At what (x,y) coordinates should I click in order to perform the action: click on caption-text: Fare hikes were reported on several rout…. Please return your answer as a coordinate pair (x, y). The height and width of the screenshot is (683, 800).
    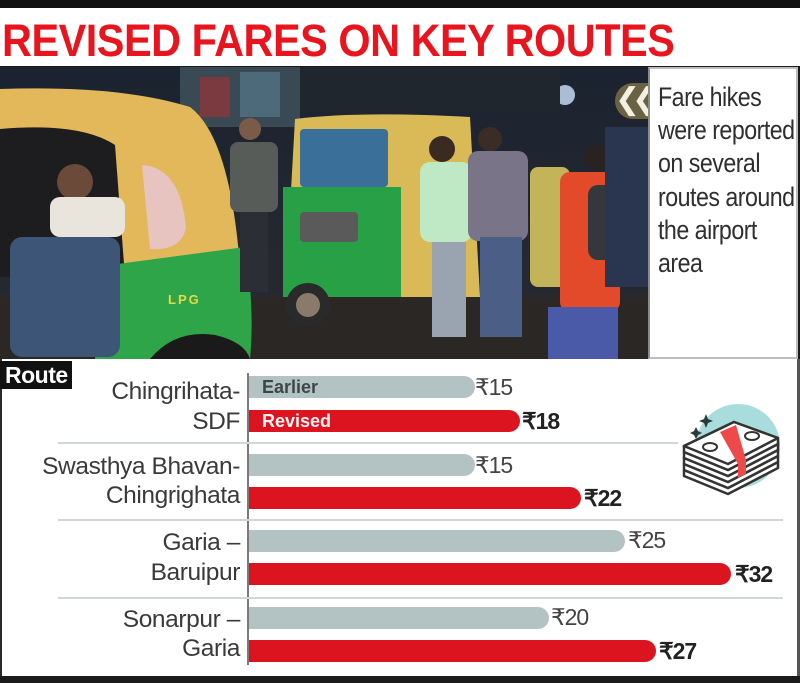
    Looking at the image, I should click on (726, 180).